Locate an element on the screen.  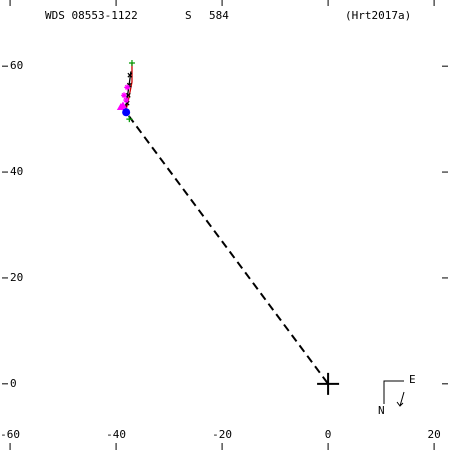
x-tick-label: -60 is located at coordinates (10, 434).